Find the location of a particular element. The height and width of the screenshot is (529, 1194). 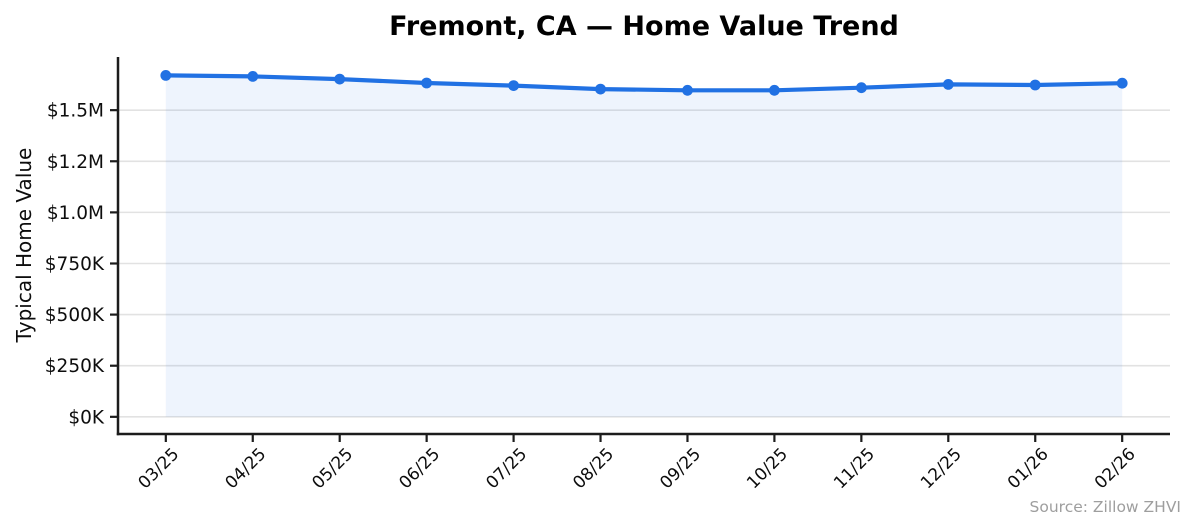

x-tick-label-09/25: 09/25 is located at coordinates (680, 468).